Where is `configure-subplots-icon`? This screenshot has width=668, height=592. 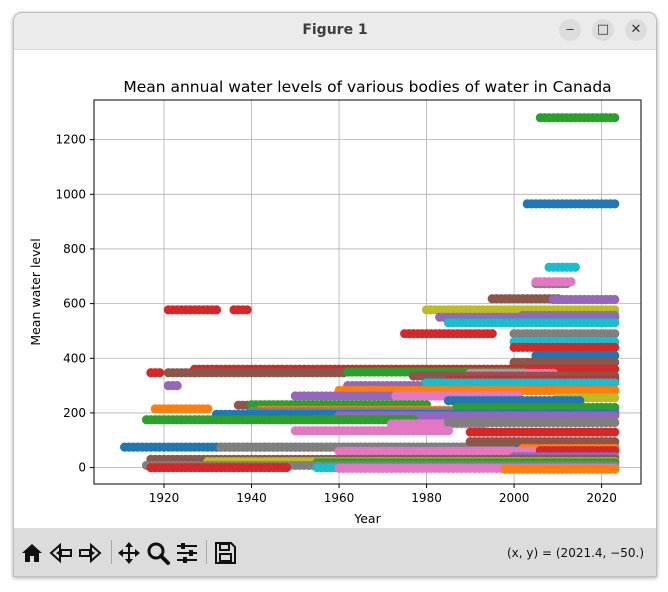
configure-subplots-icon is located at coordinates (187, 553).